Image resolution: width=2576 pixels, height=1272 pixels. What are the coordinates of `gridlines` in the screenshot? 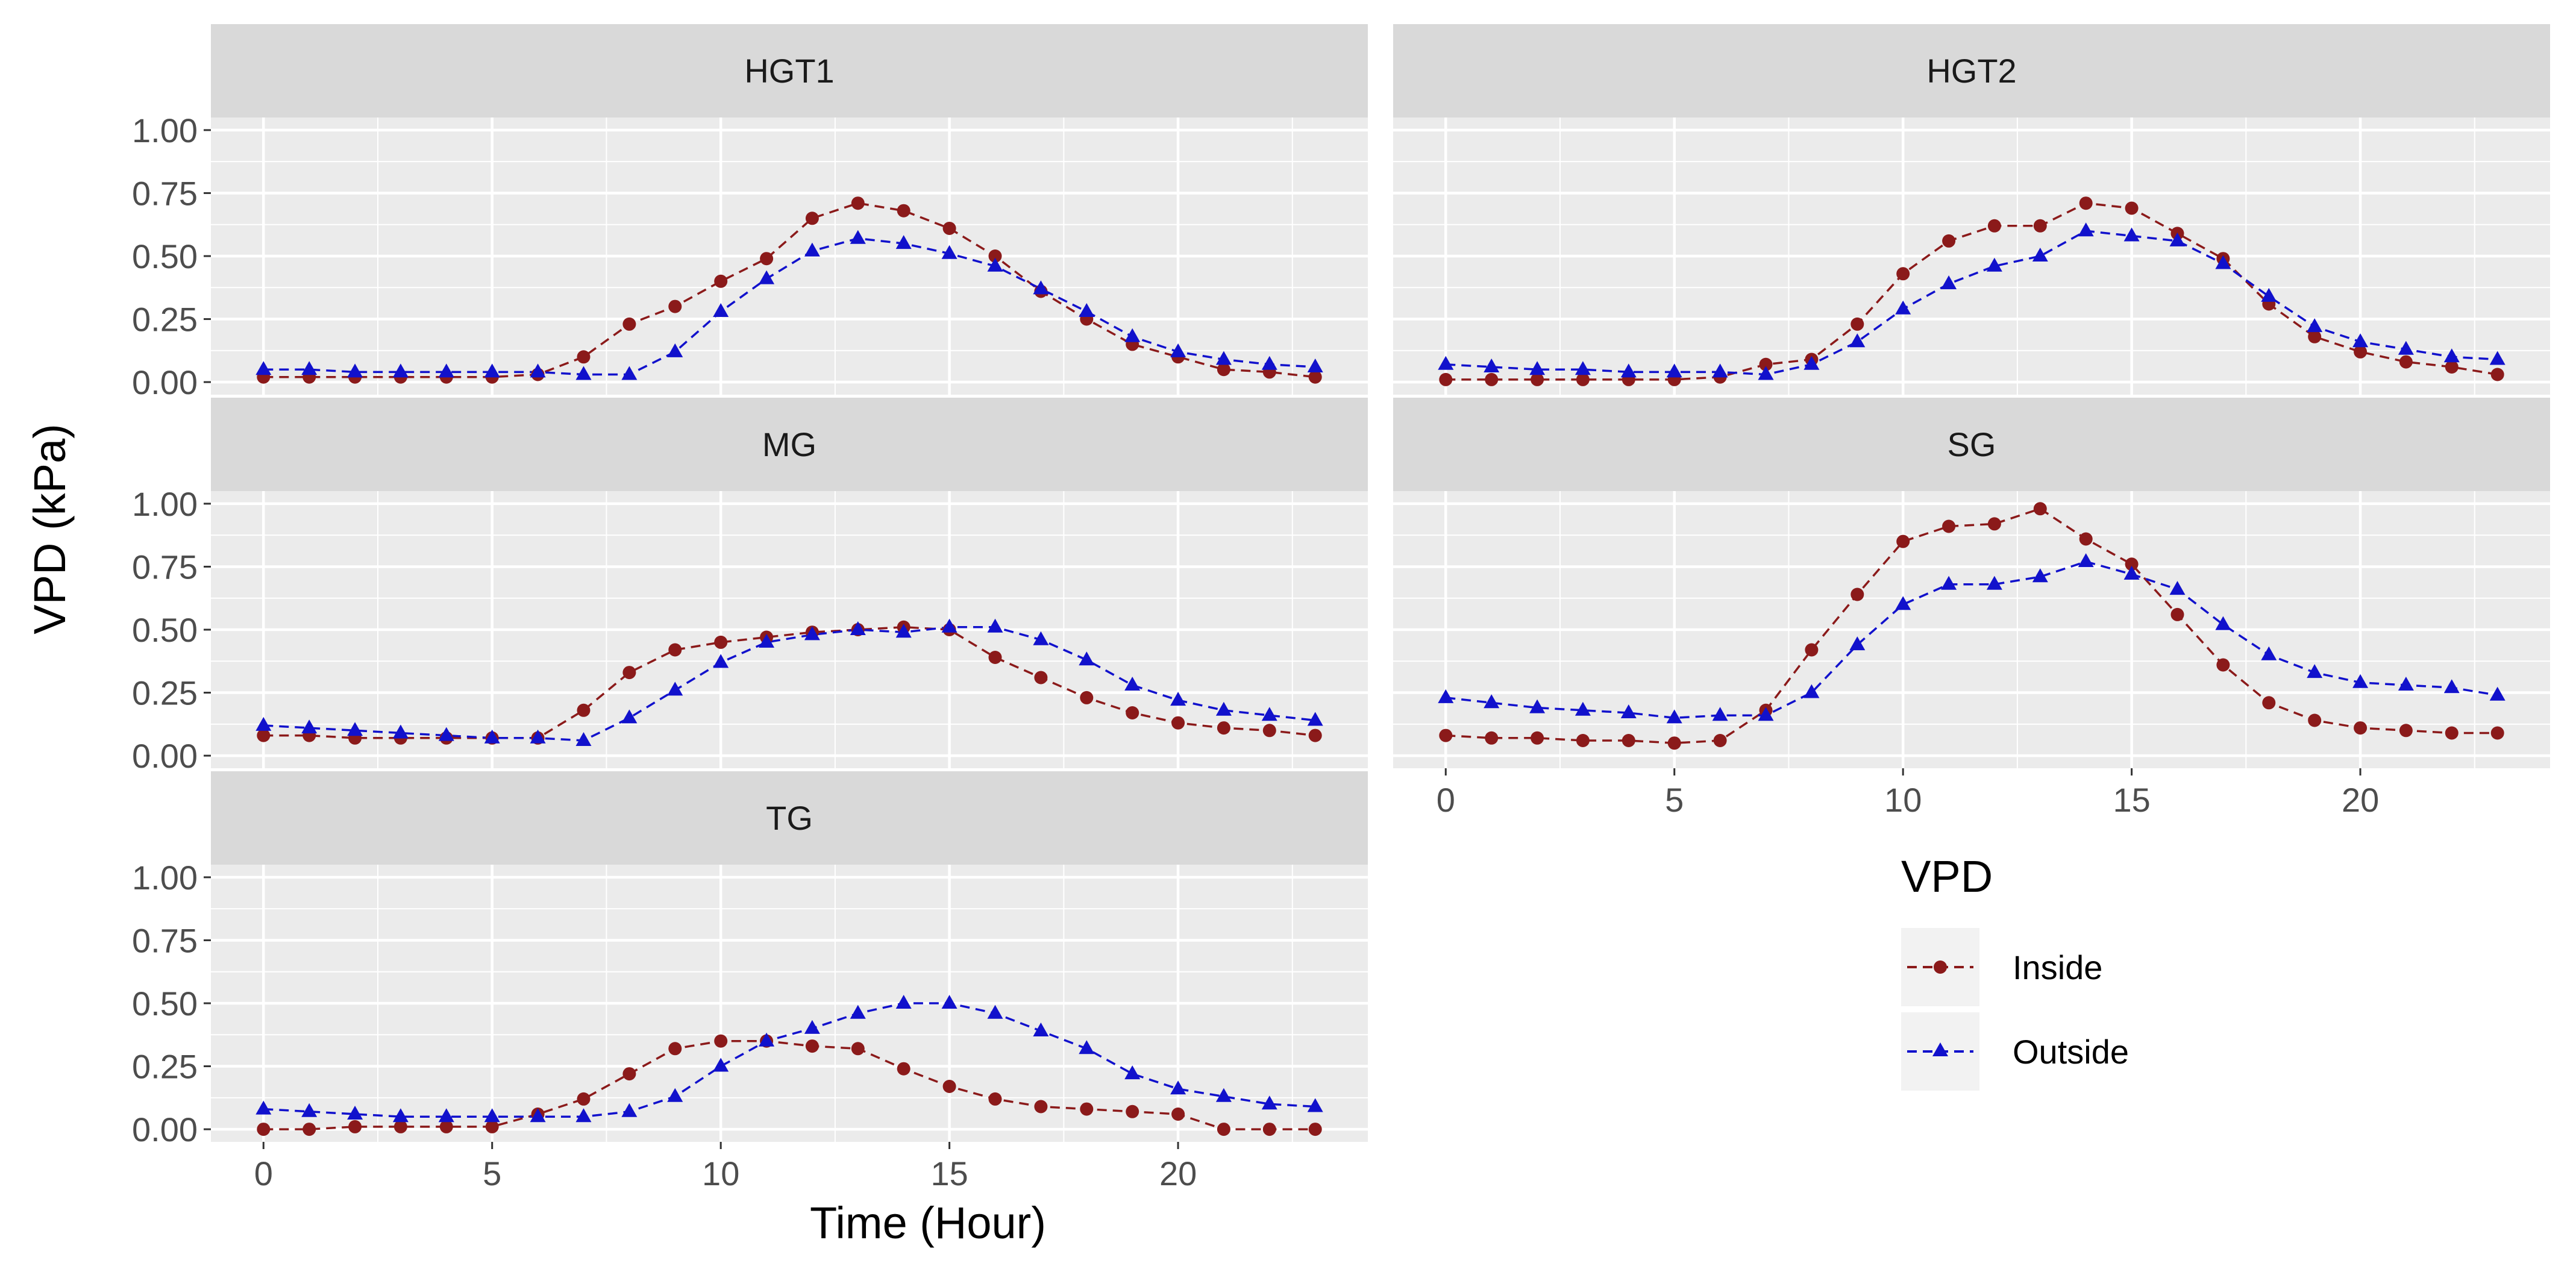 It's located at (1971, 256).